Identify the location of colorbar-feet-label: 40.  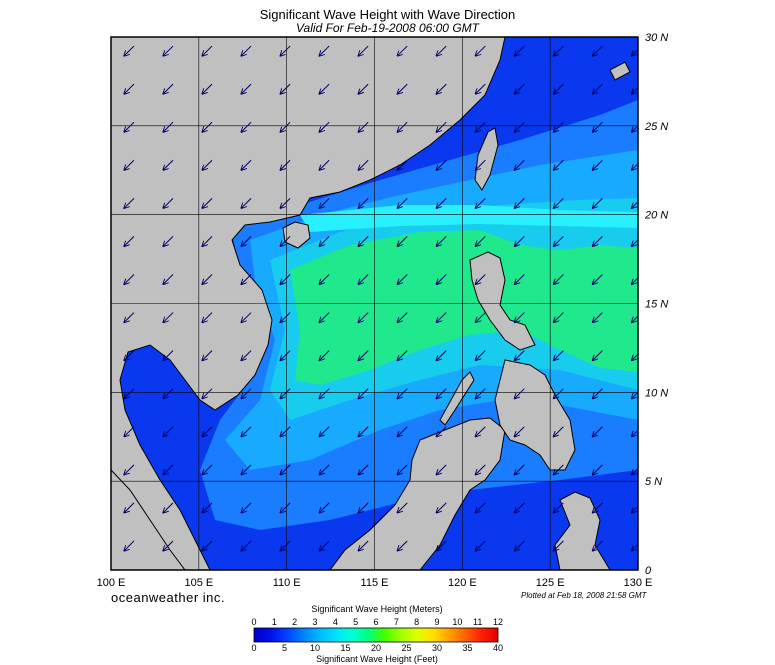
(498, 648).